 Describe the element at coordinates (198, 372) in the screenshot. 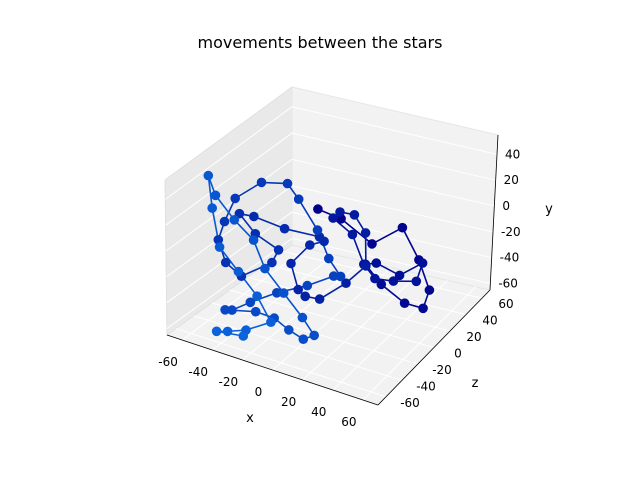

I see `x-tick-label: -40` at that location.